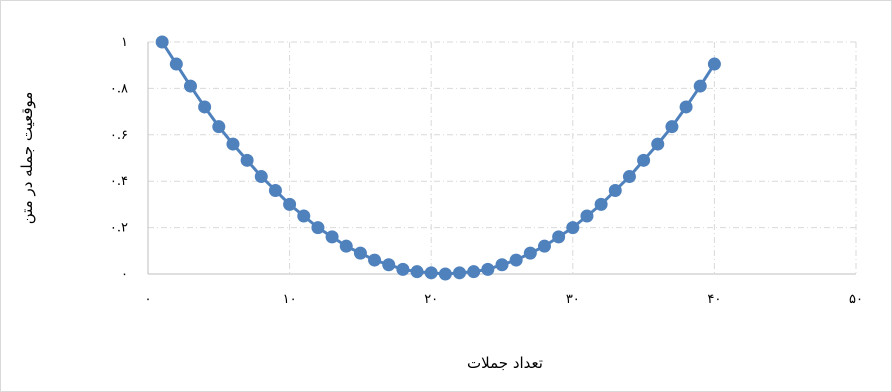 The image size is (892, 392). What do you see at coordinates (119, 88) in the screenshot?
I see `y-tick-label: ۰.۸` at bounding box center [119, 88].